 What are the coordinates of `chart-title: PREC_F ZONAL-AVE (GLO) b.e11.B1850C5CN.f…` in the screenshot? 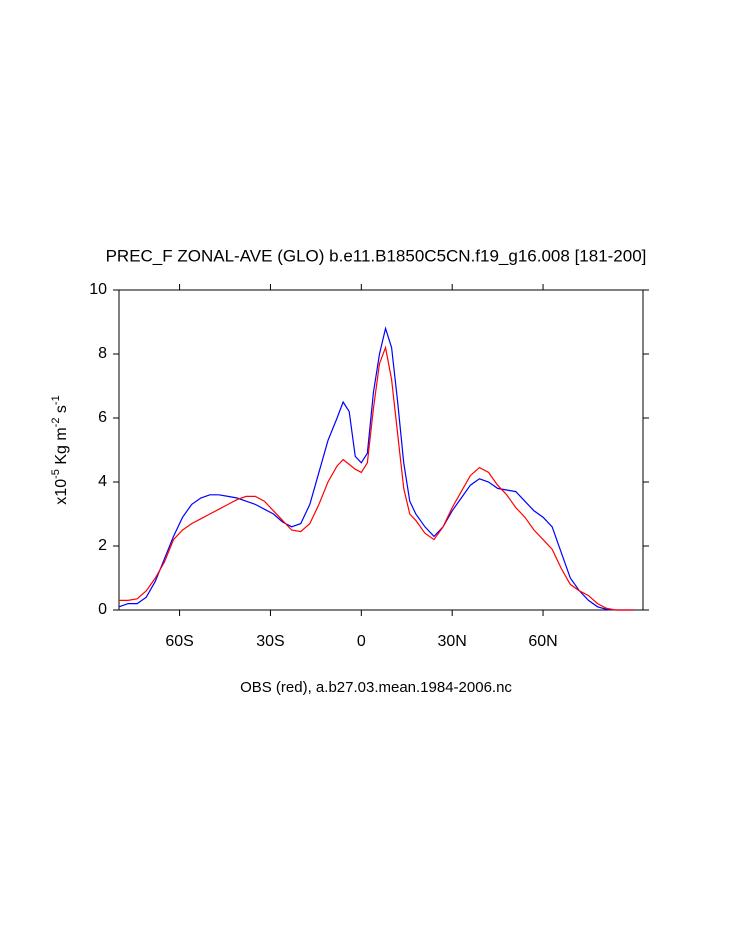 It's located at (376, 255).